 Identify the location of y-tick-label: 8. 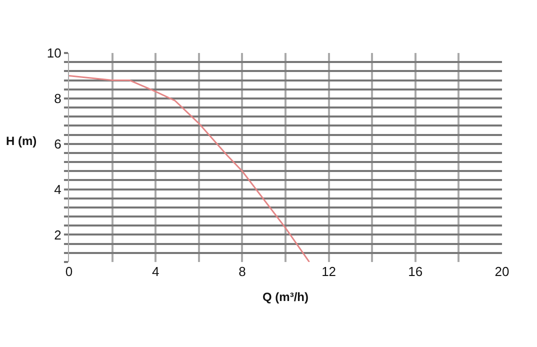
(58, 98).